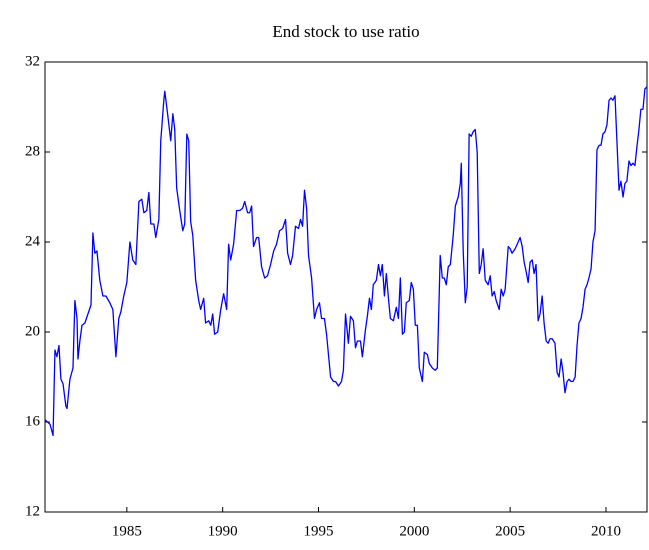  Describe the element at coordinates (414, 531) in the screenshot. I see `x-tick-label: 2000` at that location.